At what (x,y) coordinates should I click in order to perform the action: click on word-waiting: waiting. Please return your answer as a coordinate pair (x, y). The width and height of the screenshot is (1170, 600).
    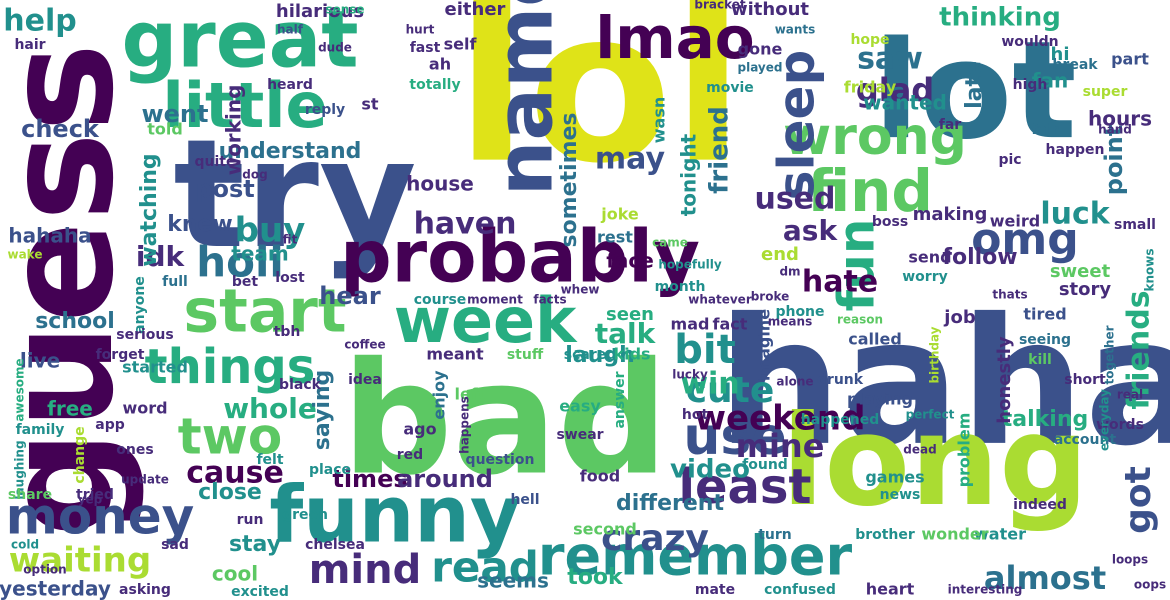
    Looking at the image, I should click on (80, 561).